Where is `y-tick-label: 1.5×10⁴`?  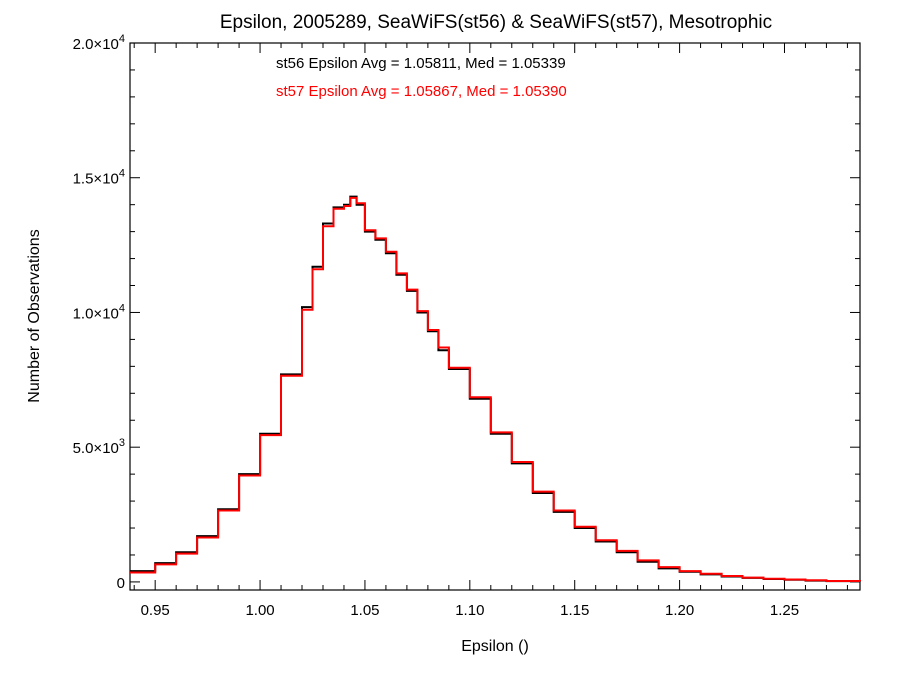
y-tick-label: 1.5×10⁴ is located at coordinates (99, 178).